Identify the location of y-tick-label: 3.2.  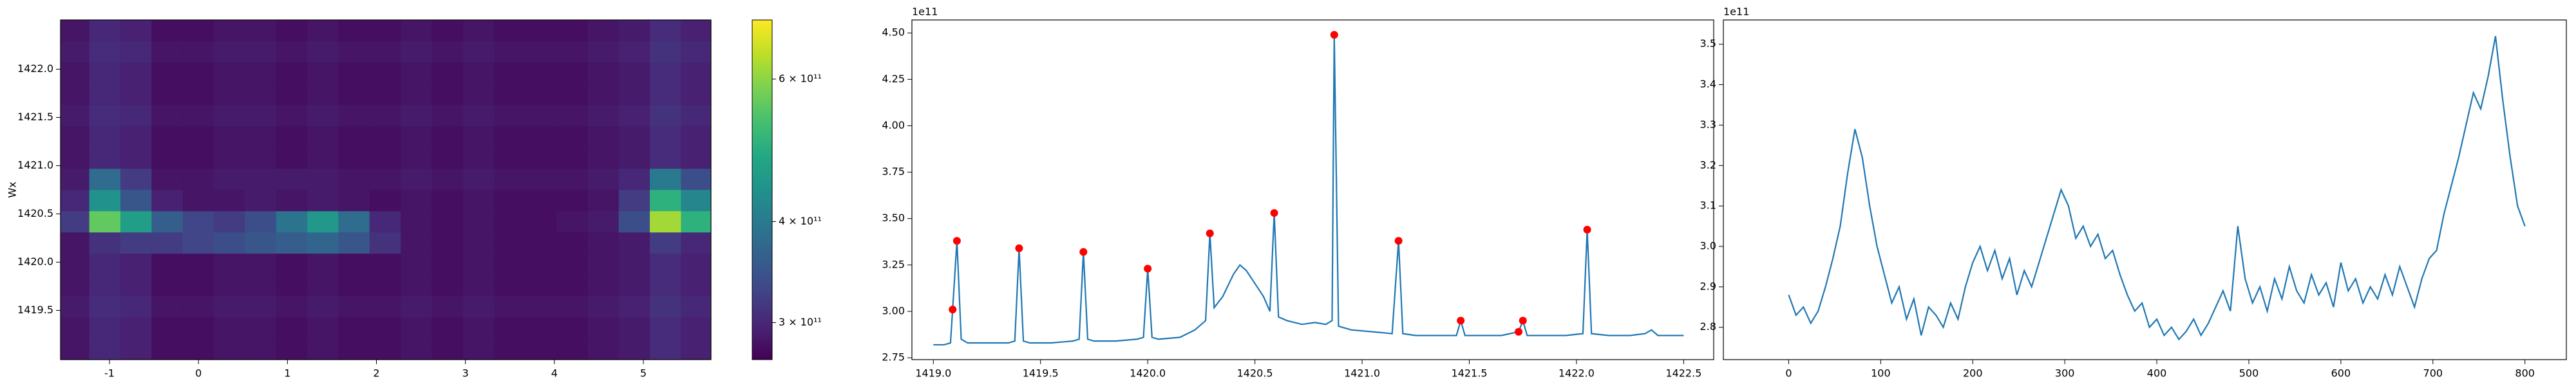
(1708, 165).